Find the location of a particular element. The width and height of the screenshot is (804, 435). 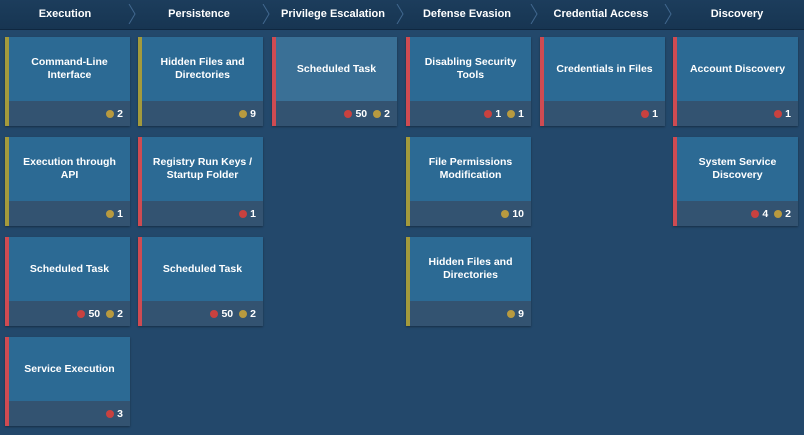

technique-title: Scheduled Task is located at coordinates (336, 68).